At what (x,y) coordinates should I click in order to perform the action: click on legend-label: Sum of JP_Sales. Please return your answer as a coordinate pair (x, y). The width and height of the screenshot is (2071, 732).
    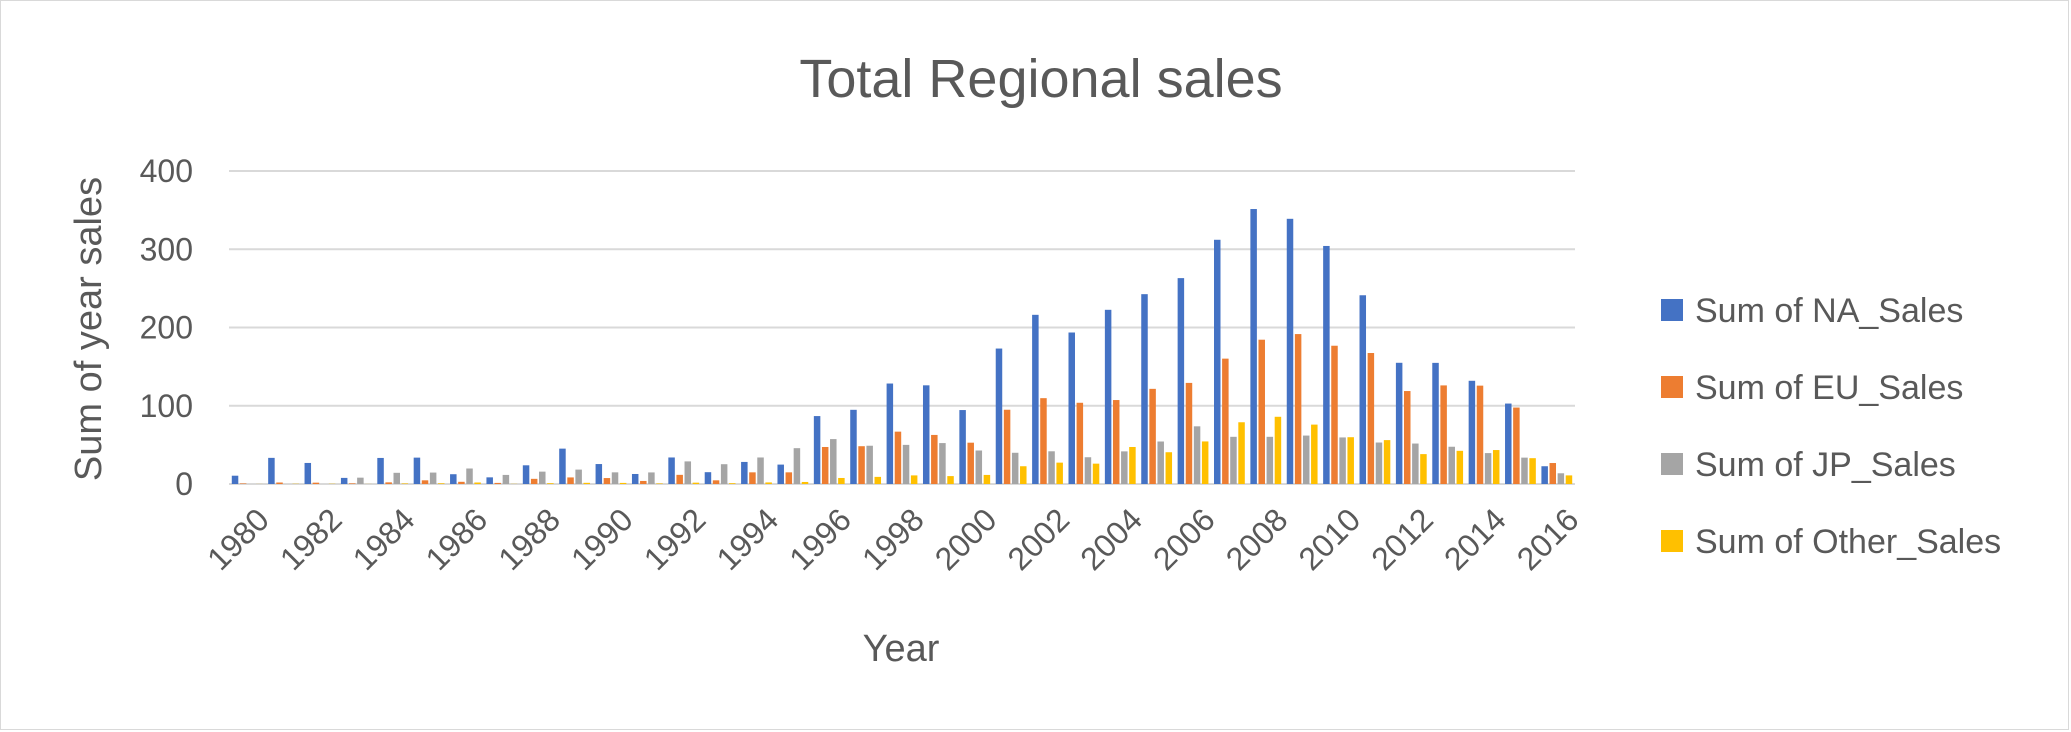
    Looking at the image, I should click on (1825, 465).